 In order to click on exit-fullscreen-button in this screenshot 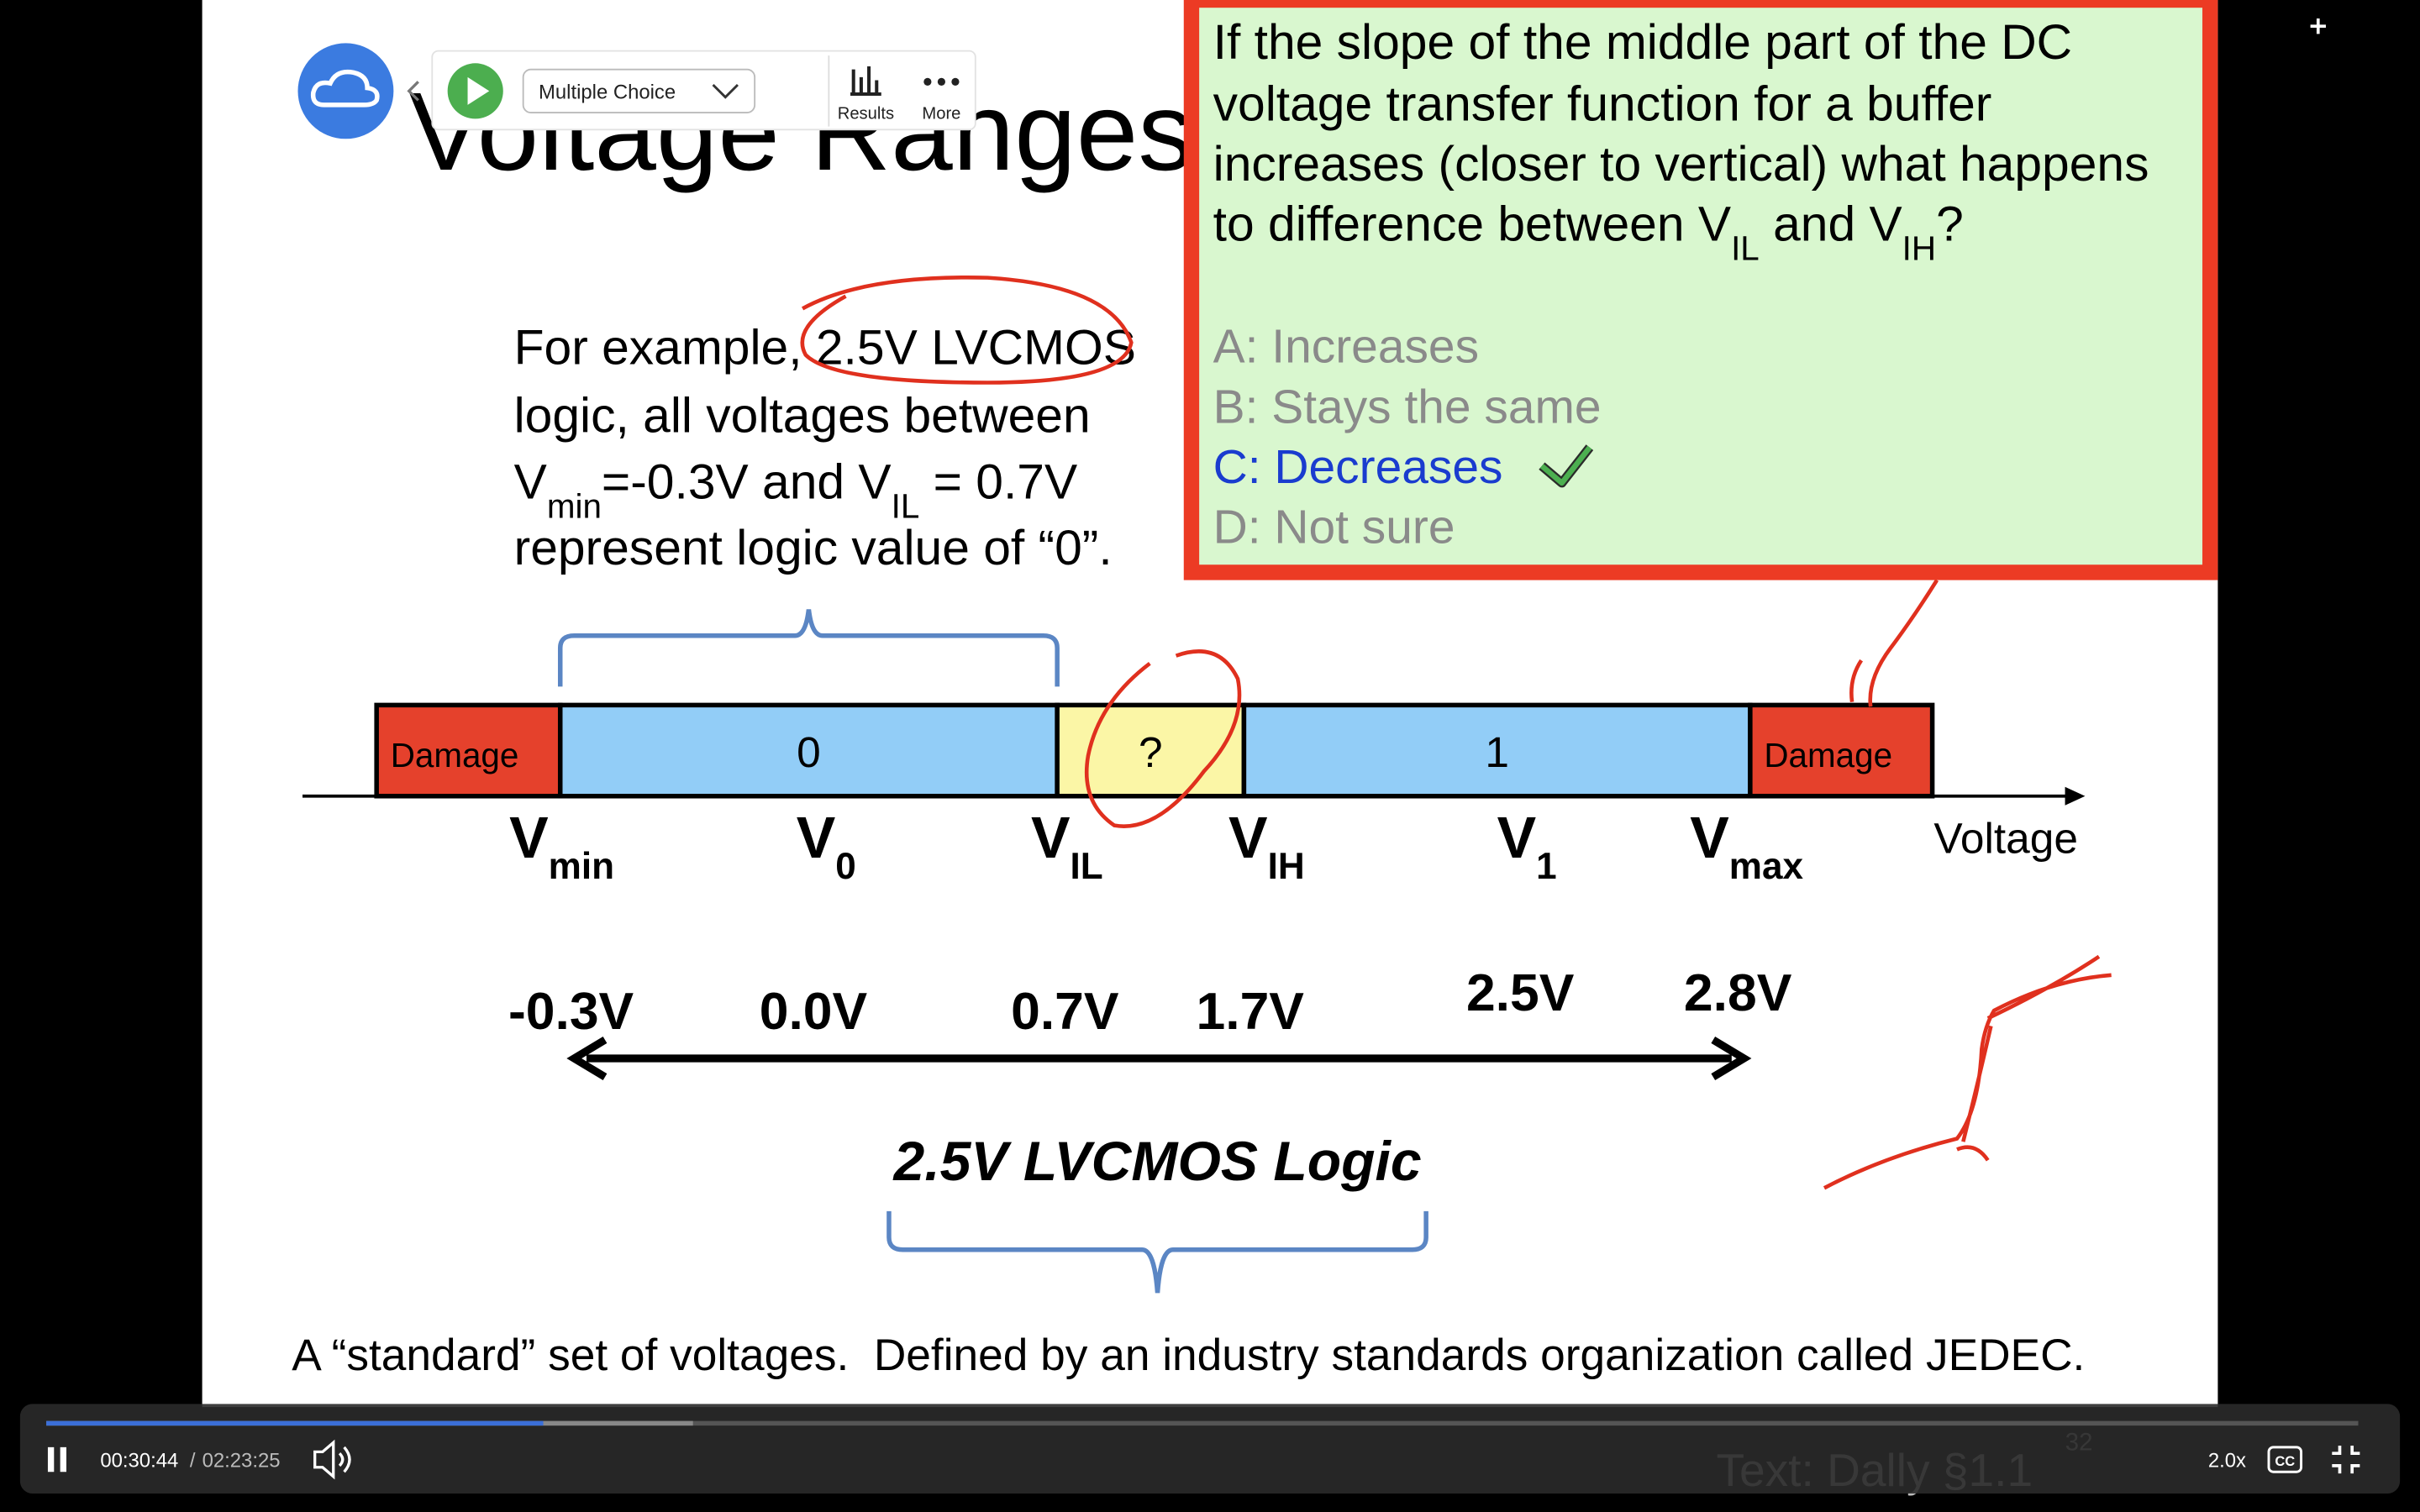, I will do `click(2346, 1460)`.